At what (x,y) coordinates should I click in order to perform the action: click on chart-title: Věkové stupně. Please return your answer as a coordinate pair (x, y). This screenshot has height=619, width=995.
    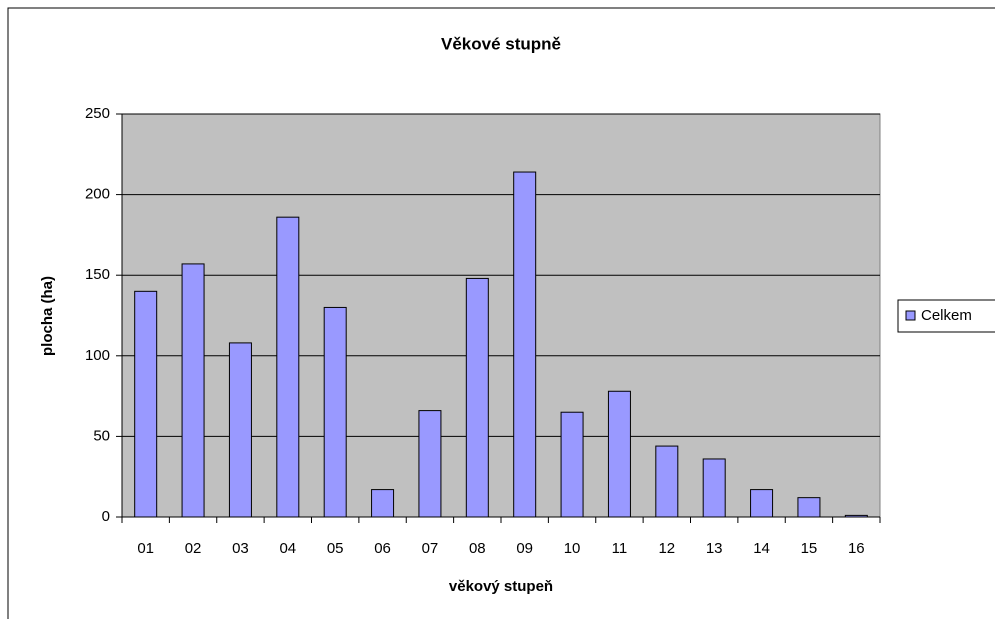
    Looking at the image, I should click on (501, 43).